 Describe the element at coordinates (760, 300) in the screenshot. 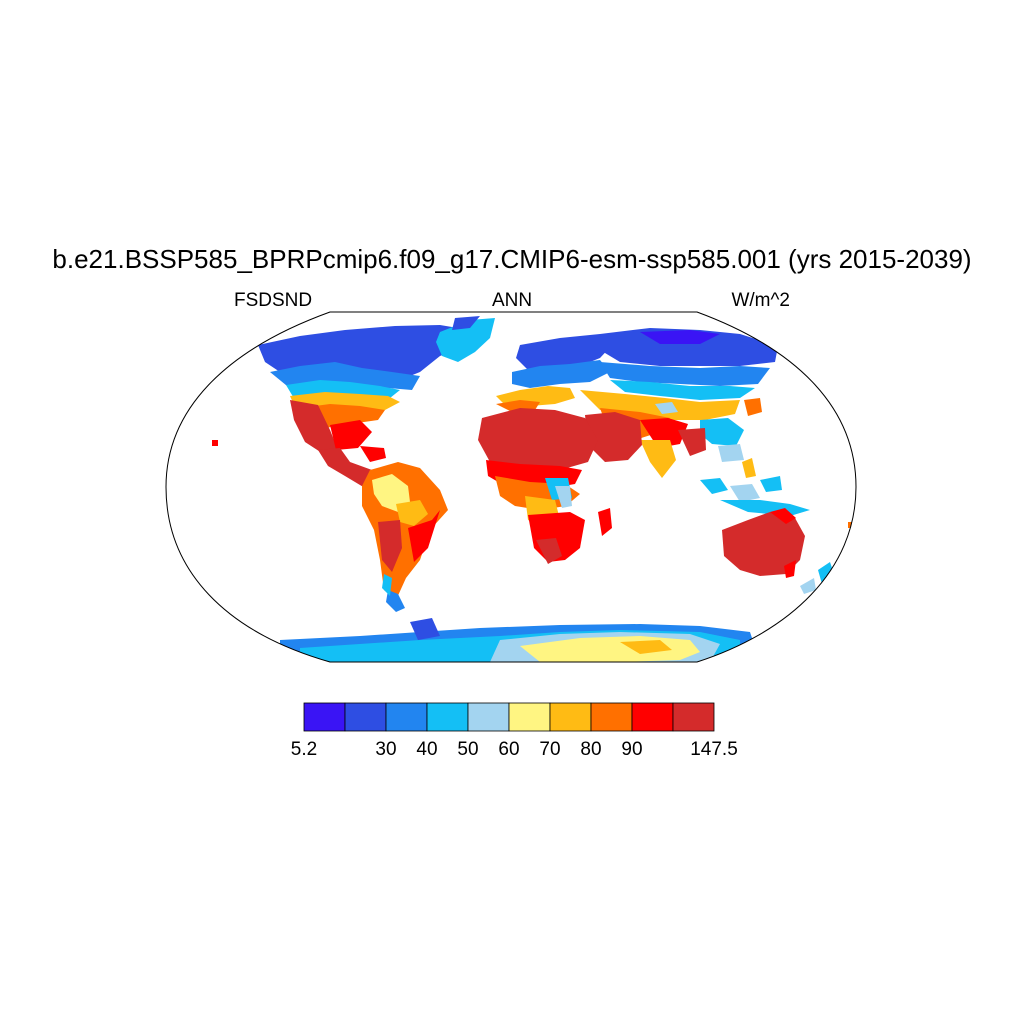

I see `units-label: W/m^2` at that location.